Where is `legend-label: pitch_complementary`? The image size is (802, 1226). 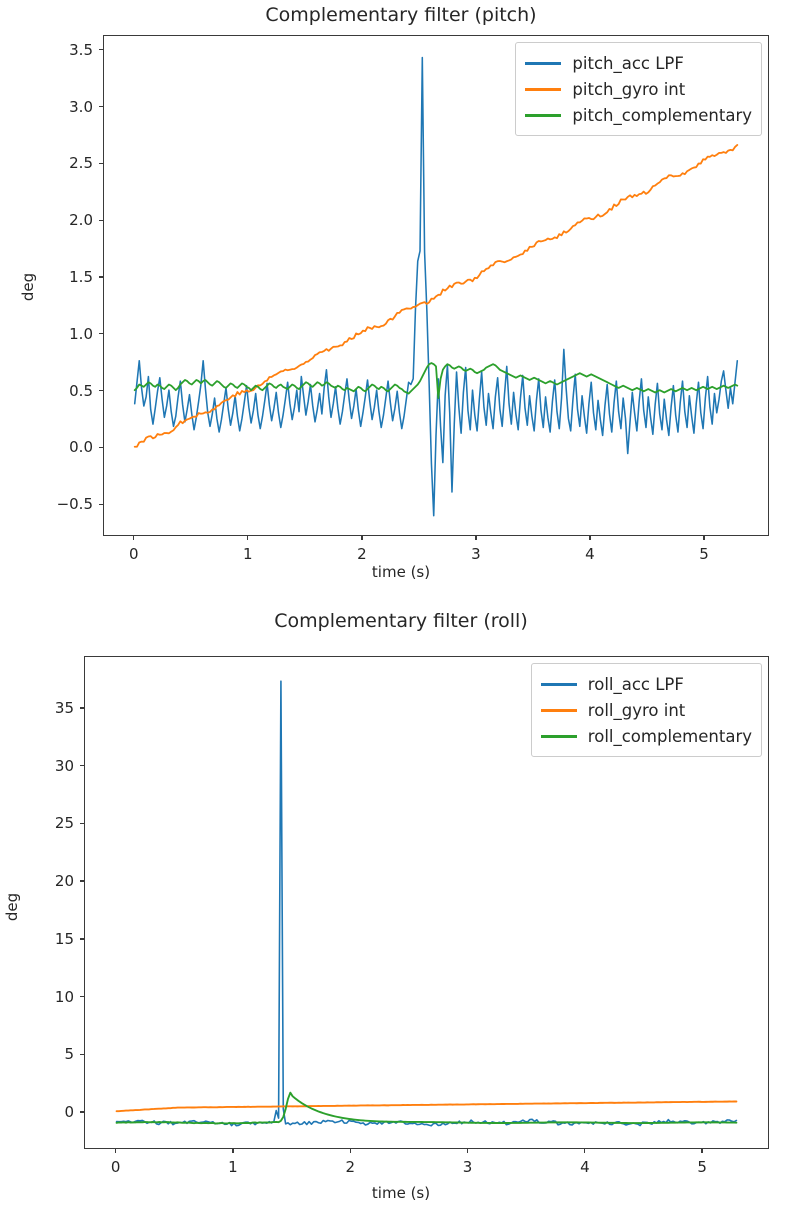 legend-label: pitch_complementary is located at coordinates (662, 115).